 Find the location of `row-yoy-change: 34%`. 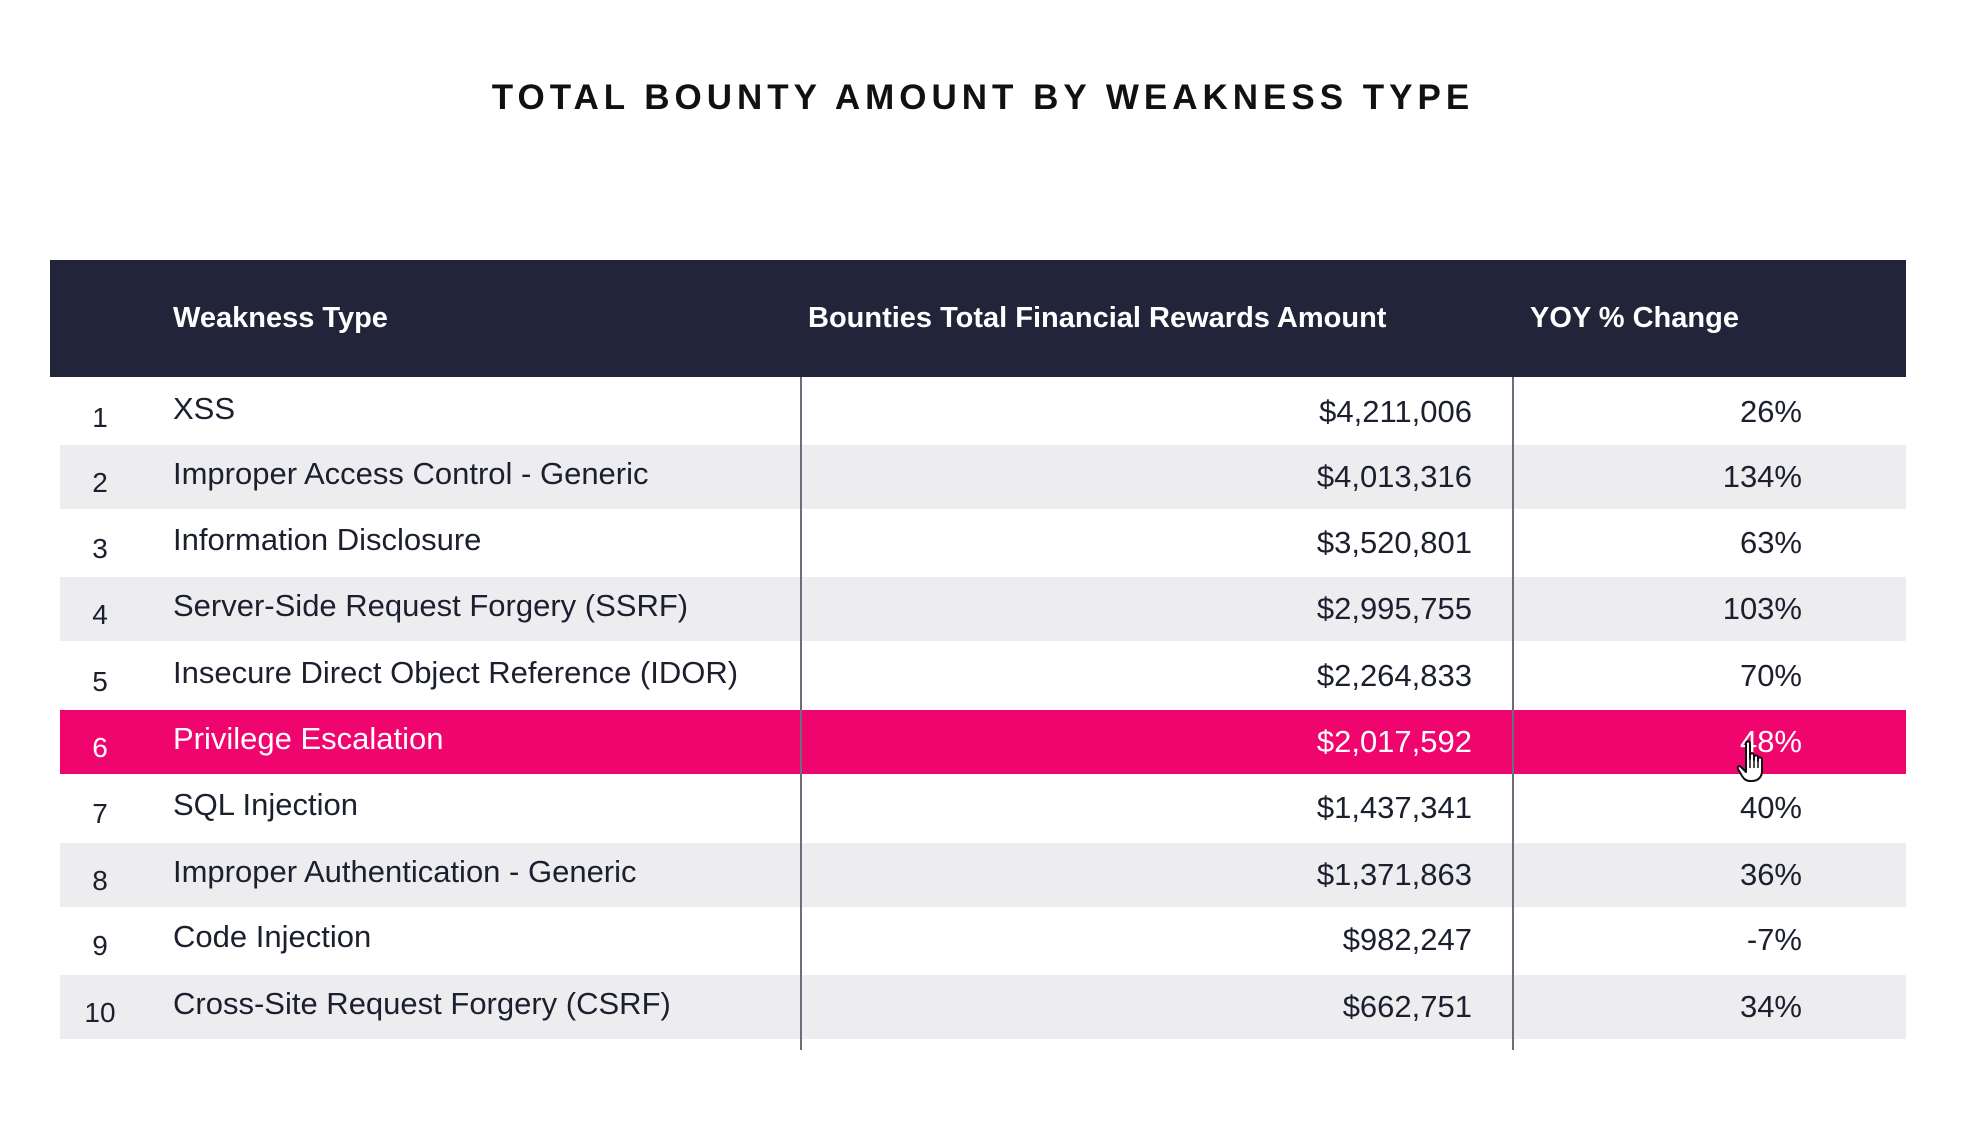

row-yoy-change: 34% is located at coordinates (1770, 1006).